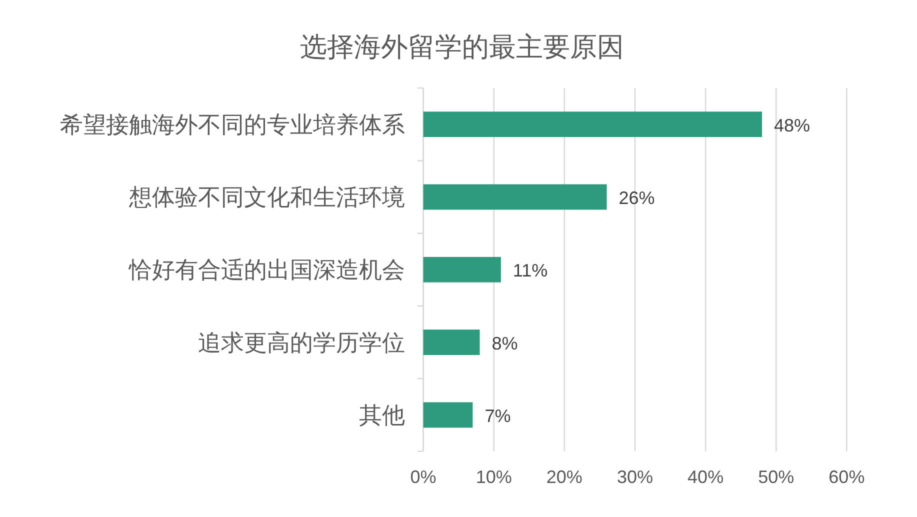 The height and width of the screenshot is (517, 917). I want to click on x-tick-label: 60%, so click(846, 477).